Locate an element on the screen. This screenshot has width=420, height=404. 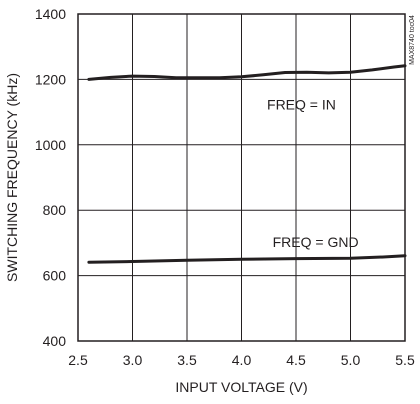
x-tick-label: 5.0 is located at coordinates (351, 360).